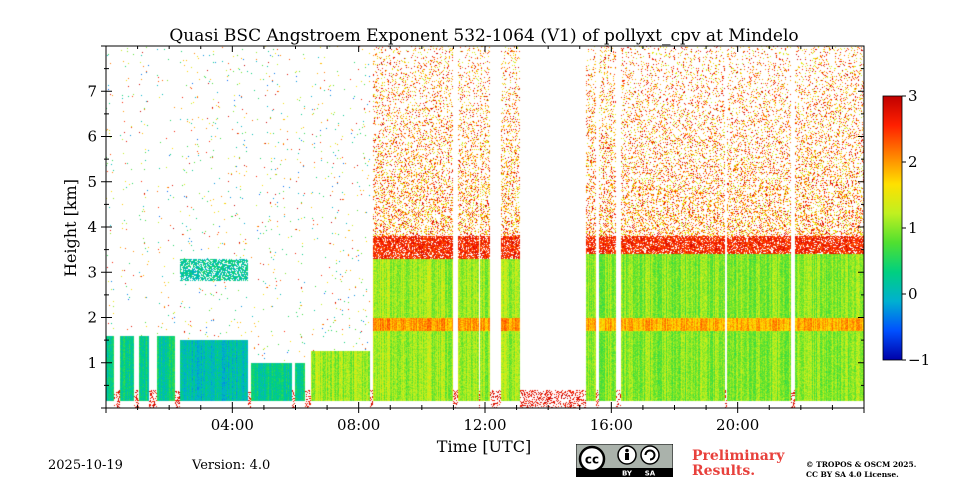 This screenshot has height=480, width=960. I want to click on x-tick-label: 08:00, so click(358, 425).